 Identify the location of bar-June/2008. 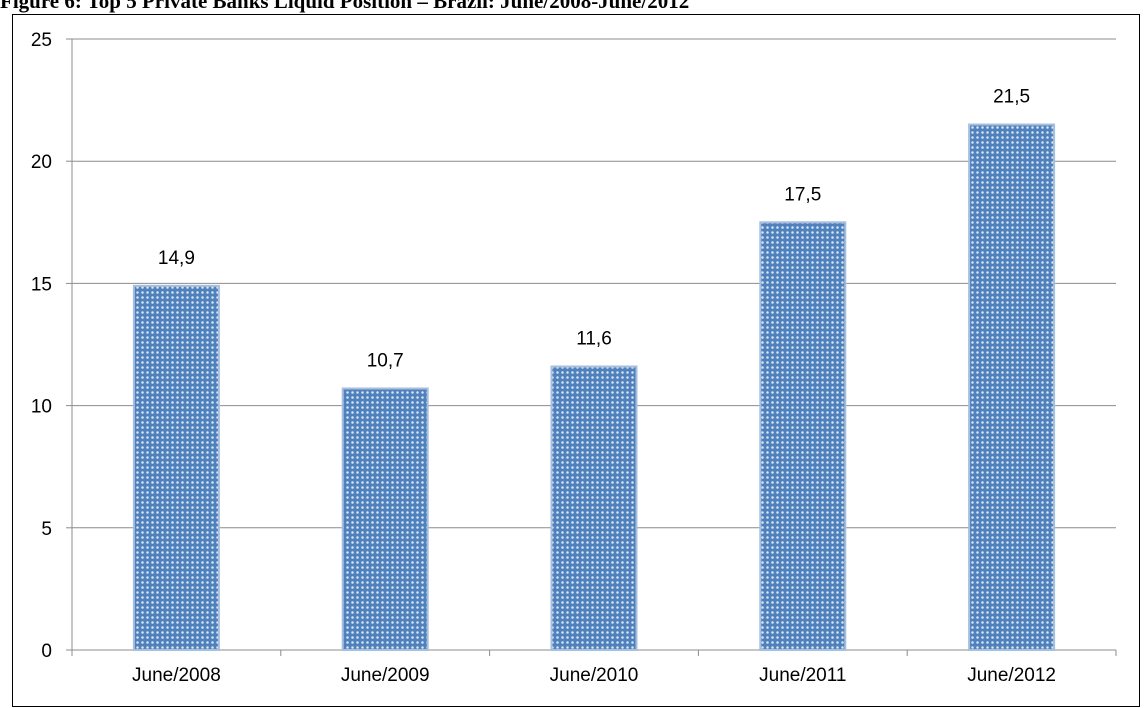
(176, 467).